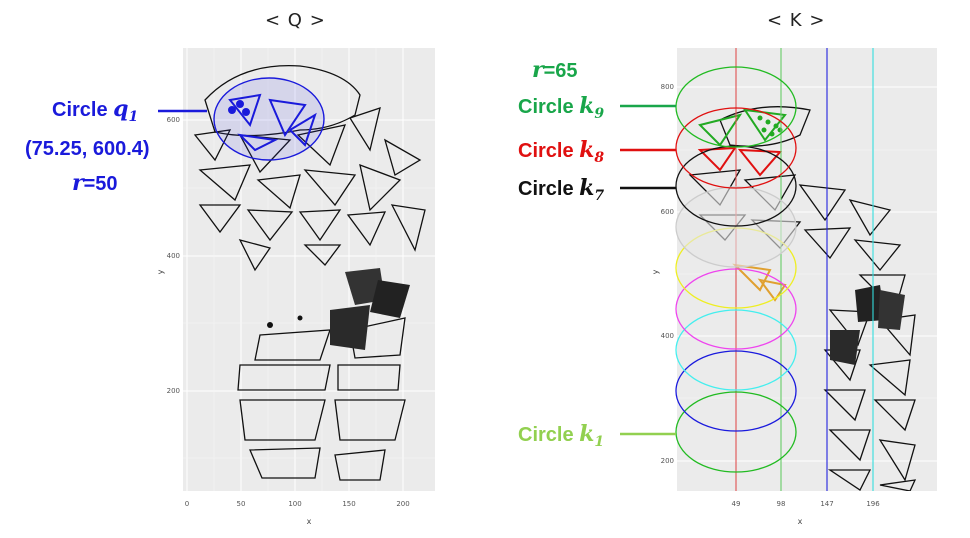 Image resolution: width=970 pixels, height=538 pixels. Describe the element at coordinates (736, 391) in the screenshot. I see `circle-k2` at that location.